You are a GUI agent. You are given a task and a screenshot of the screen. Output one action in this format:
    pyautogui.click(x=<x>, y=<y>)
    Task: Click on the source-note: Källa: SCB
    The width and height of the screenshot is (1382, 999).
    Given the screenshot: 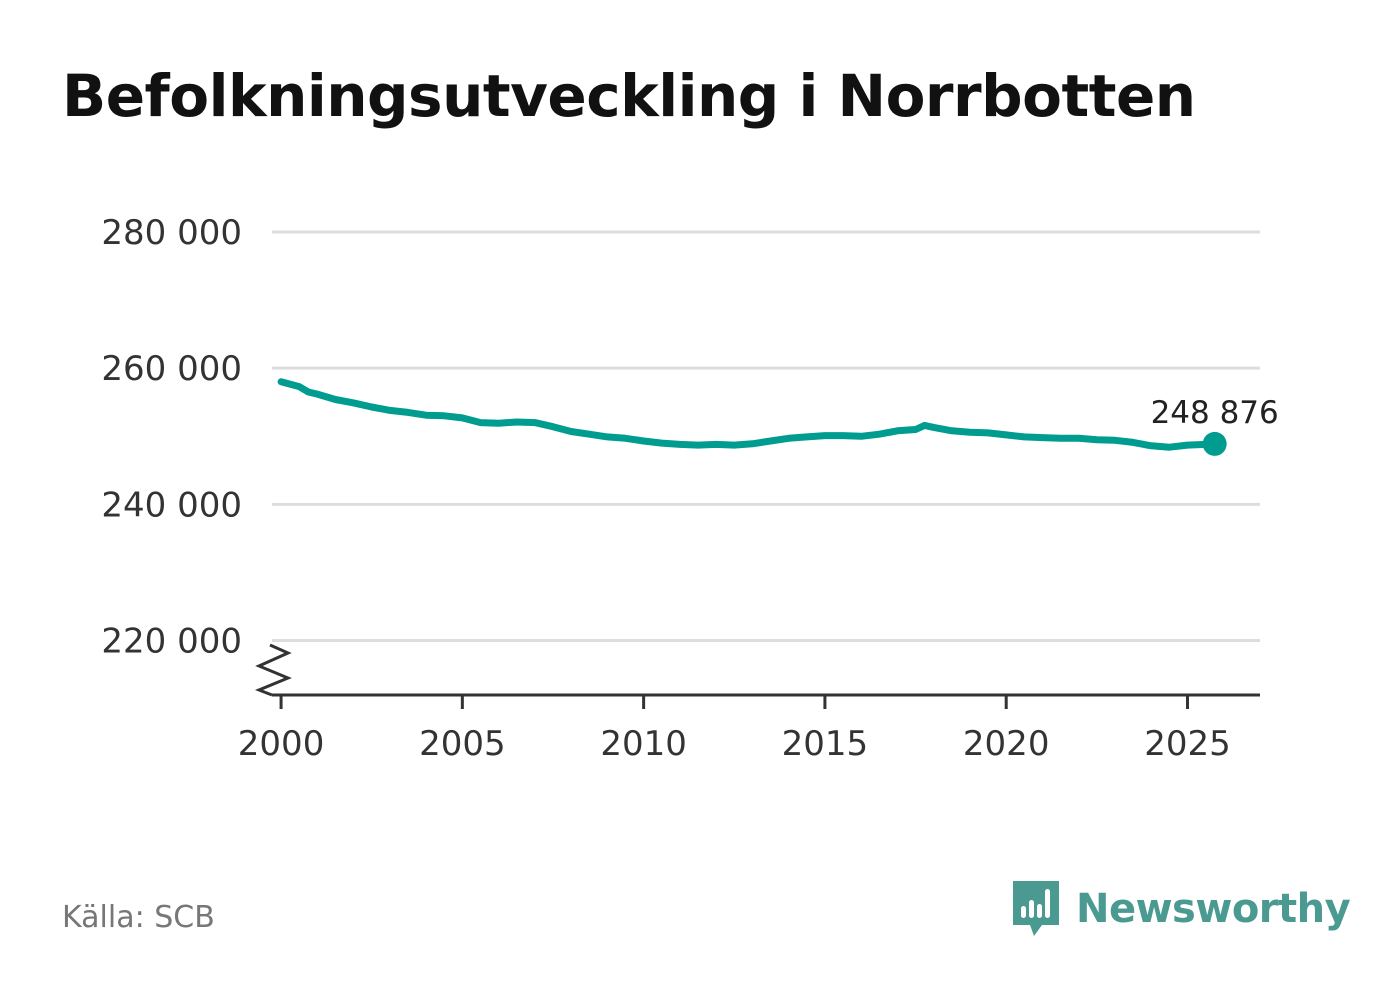 What is the action you would take?
    pyautogui.click(x=138, y=917)
    